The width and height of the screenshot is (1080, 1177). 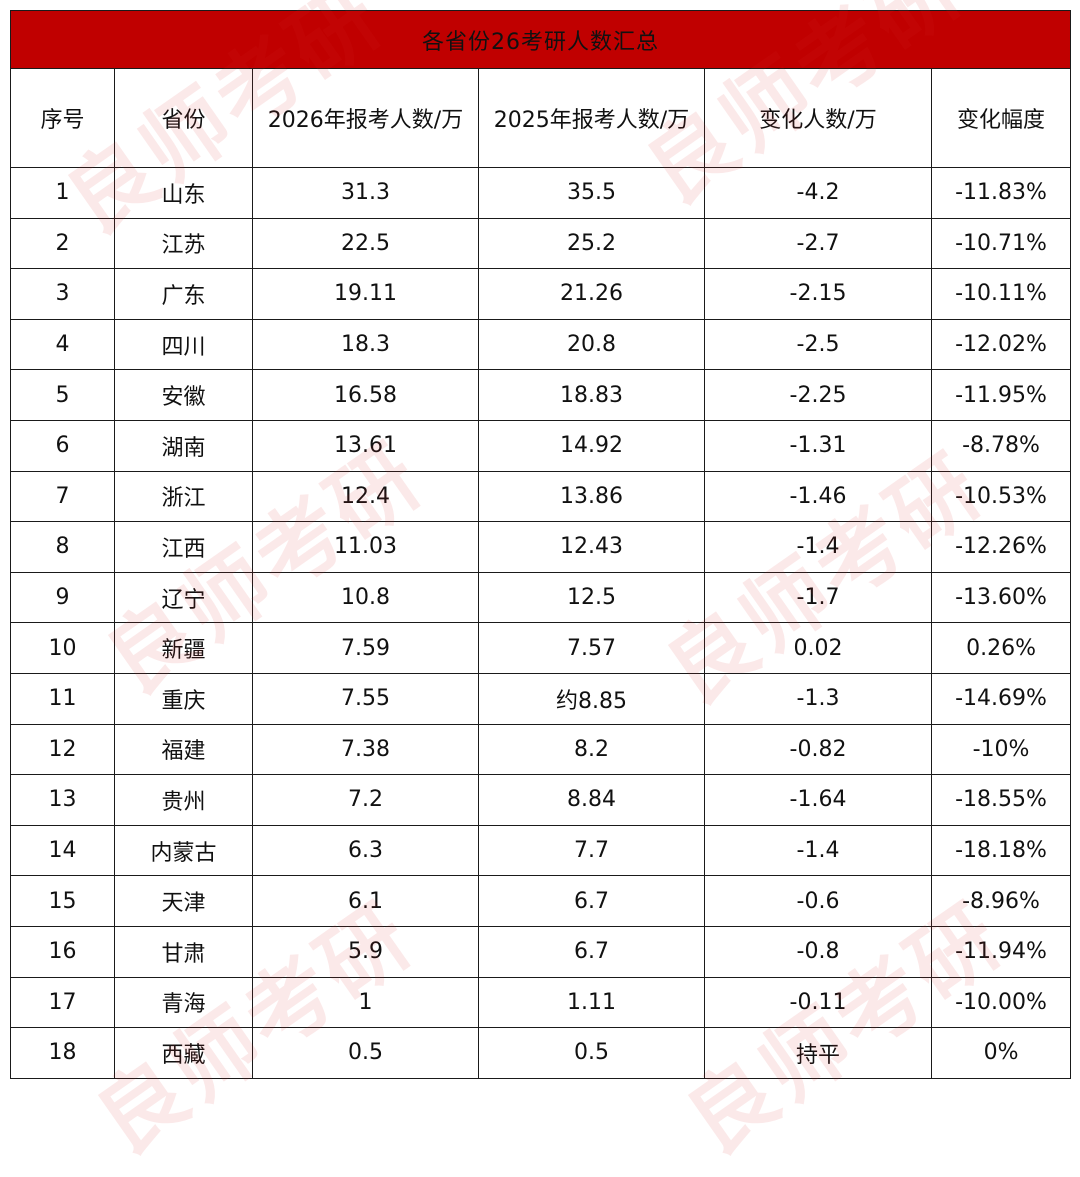 I want to click on cell-2026-applicants: 16.58, so click(x=365, y=395).